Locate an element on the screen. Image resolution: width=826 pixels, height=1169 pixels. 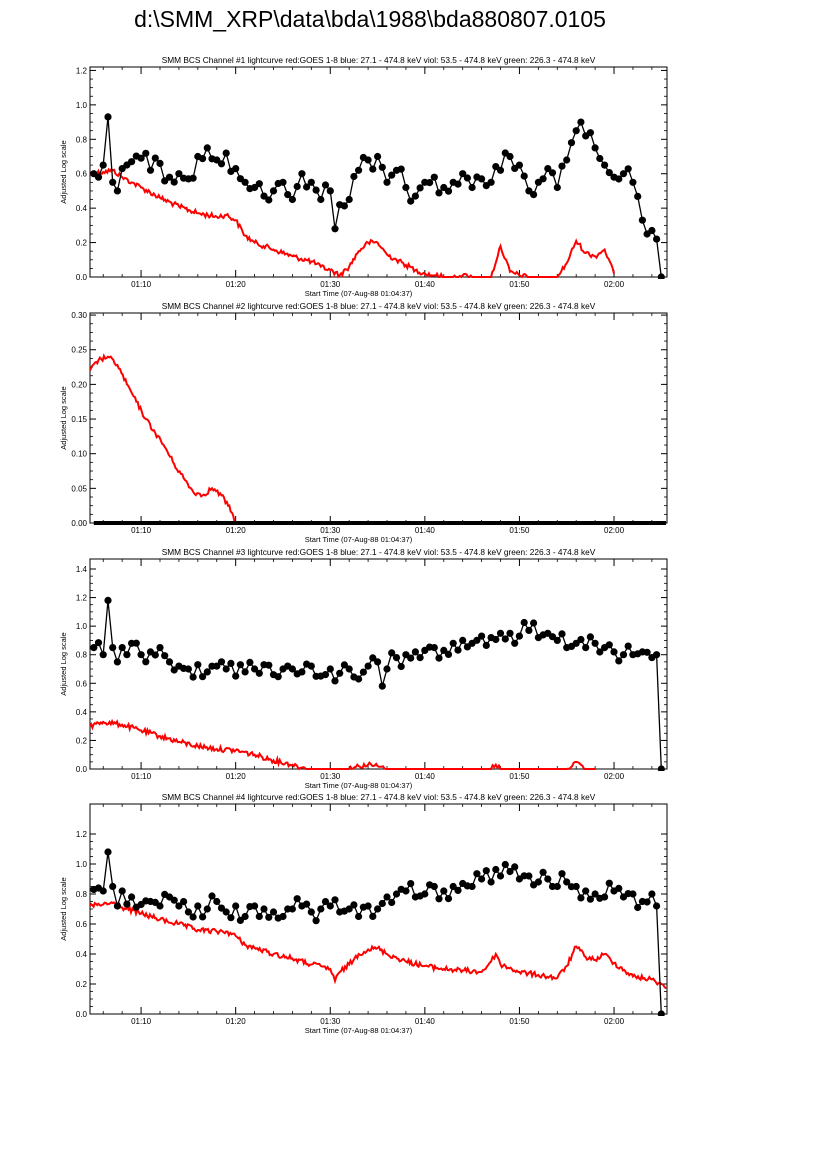
y-tick-label: 0.2 is located at coordinates (82, 984).